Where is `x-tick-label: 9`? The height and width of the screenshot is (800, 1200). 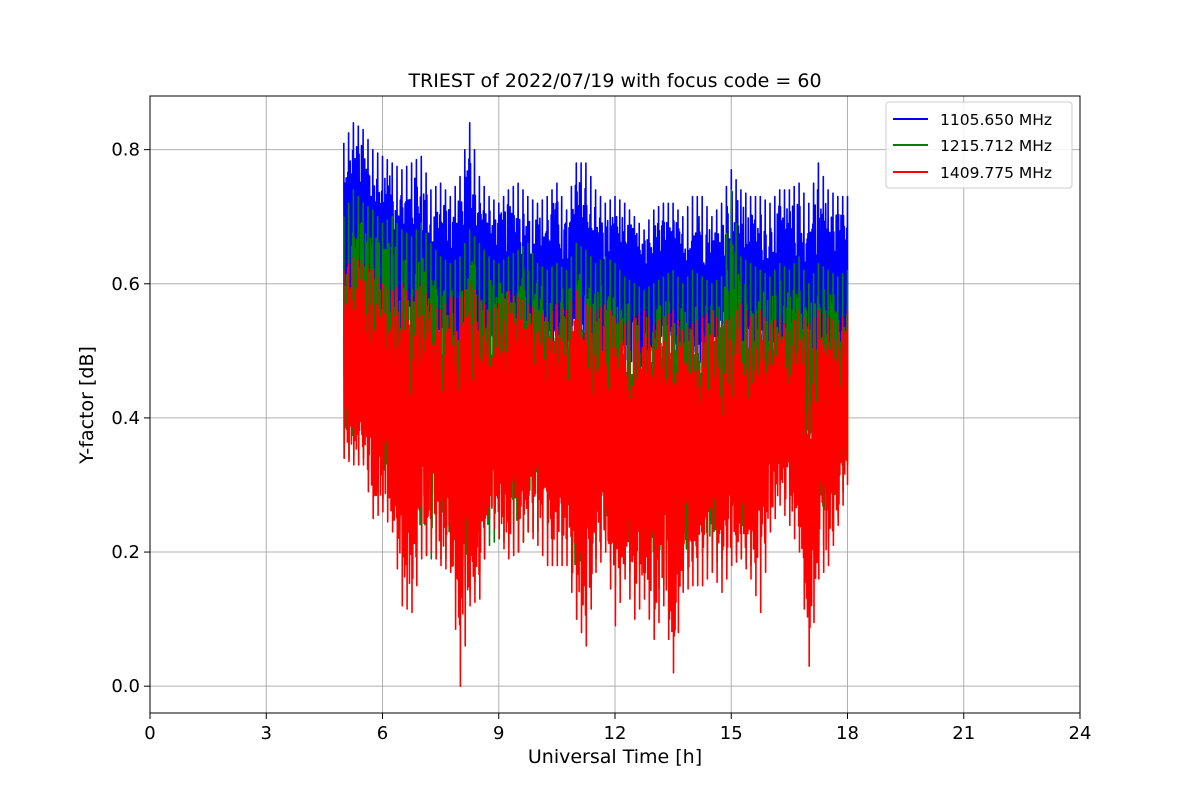
x-tick-label: 9 is located at coordinates (498, 733).